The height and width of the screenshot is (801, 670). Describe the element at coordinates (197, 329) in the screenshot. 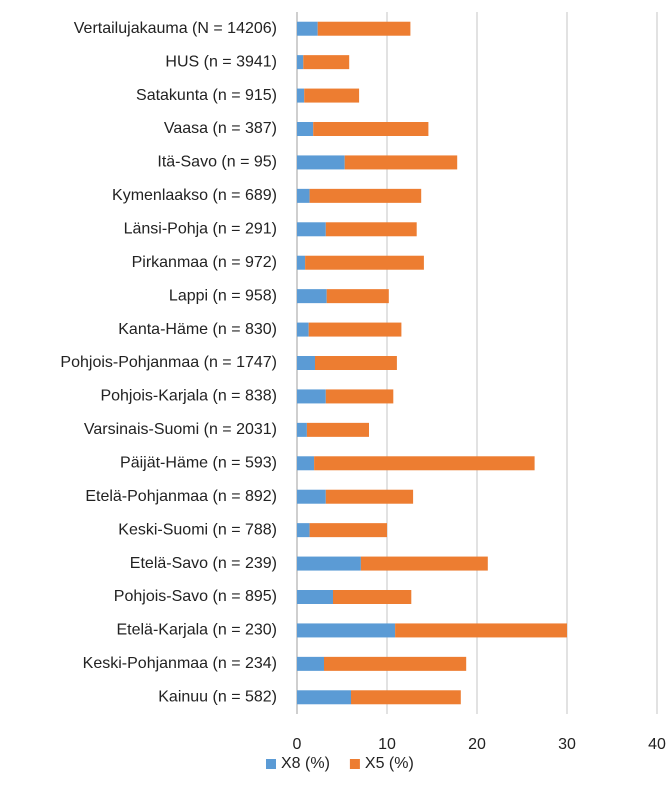

I see `y-tick-label: Kanta-Häme (n = 830)` at that location.